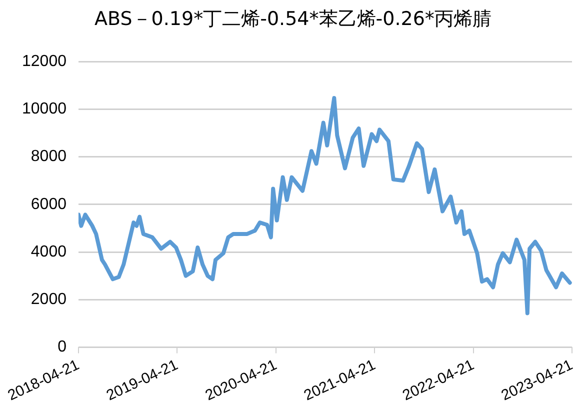 Image resolution: width=586 pixels, height=412 pixels. I want to click on y-tick-label: 6000, so click(48, 204).